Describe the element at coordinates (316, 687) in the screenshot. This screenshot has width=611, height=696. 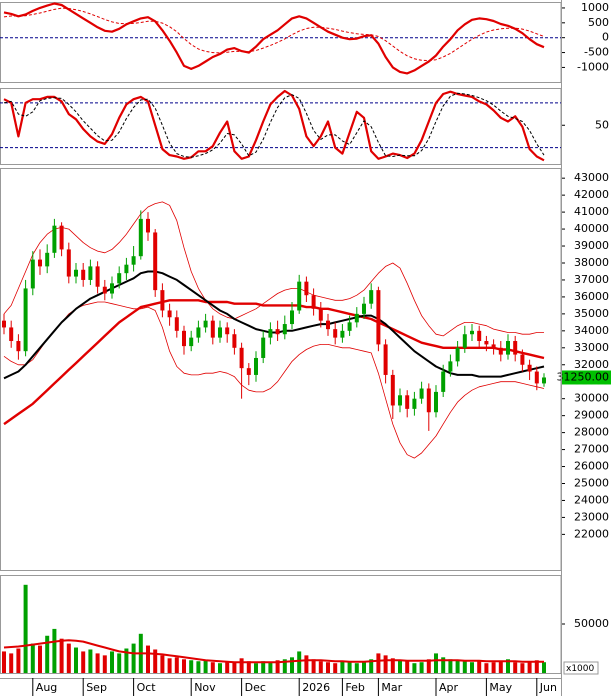
I see `x-tick-label: 2026` at that location.